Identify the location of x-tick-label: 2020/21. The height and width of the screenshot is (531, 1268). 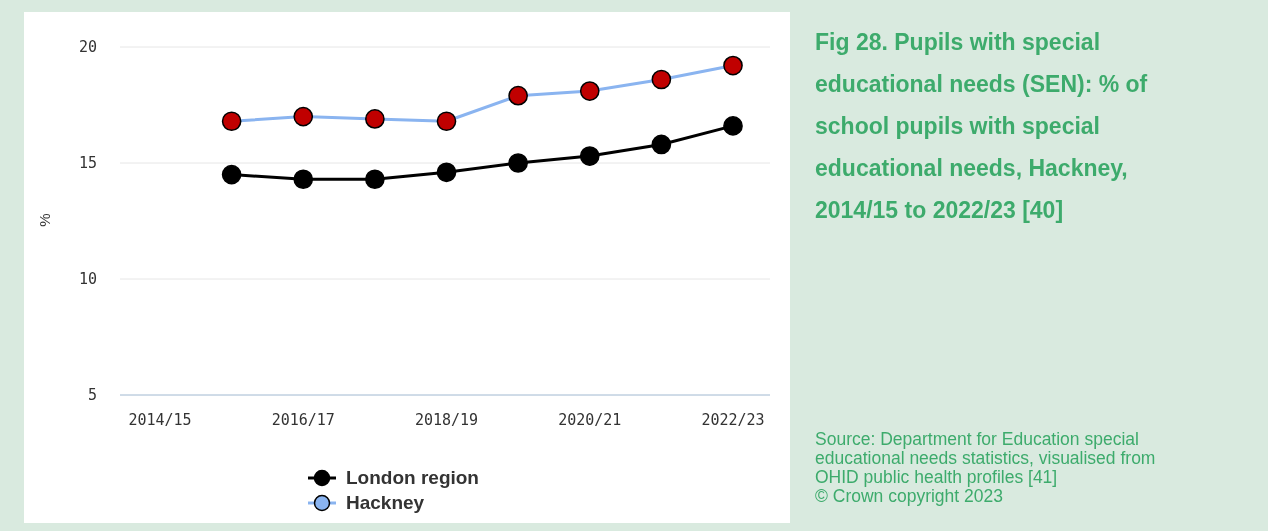
(590, 420).